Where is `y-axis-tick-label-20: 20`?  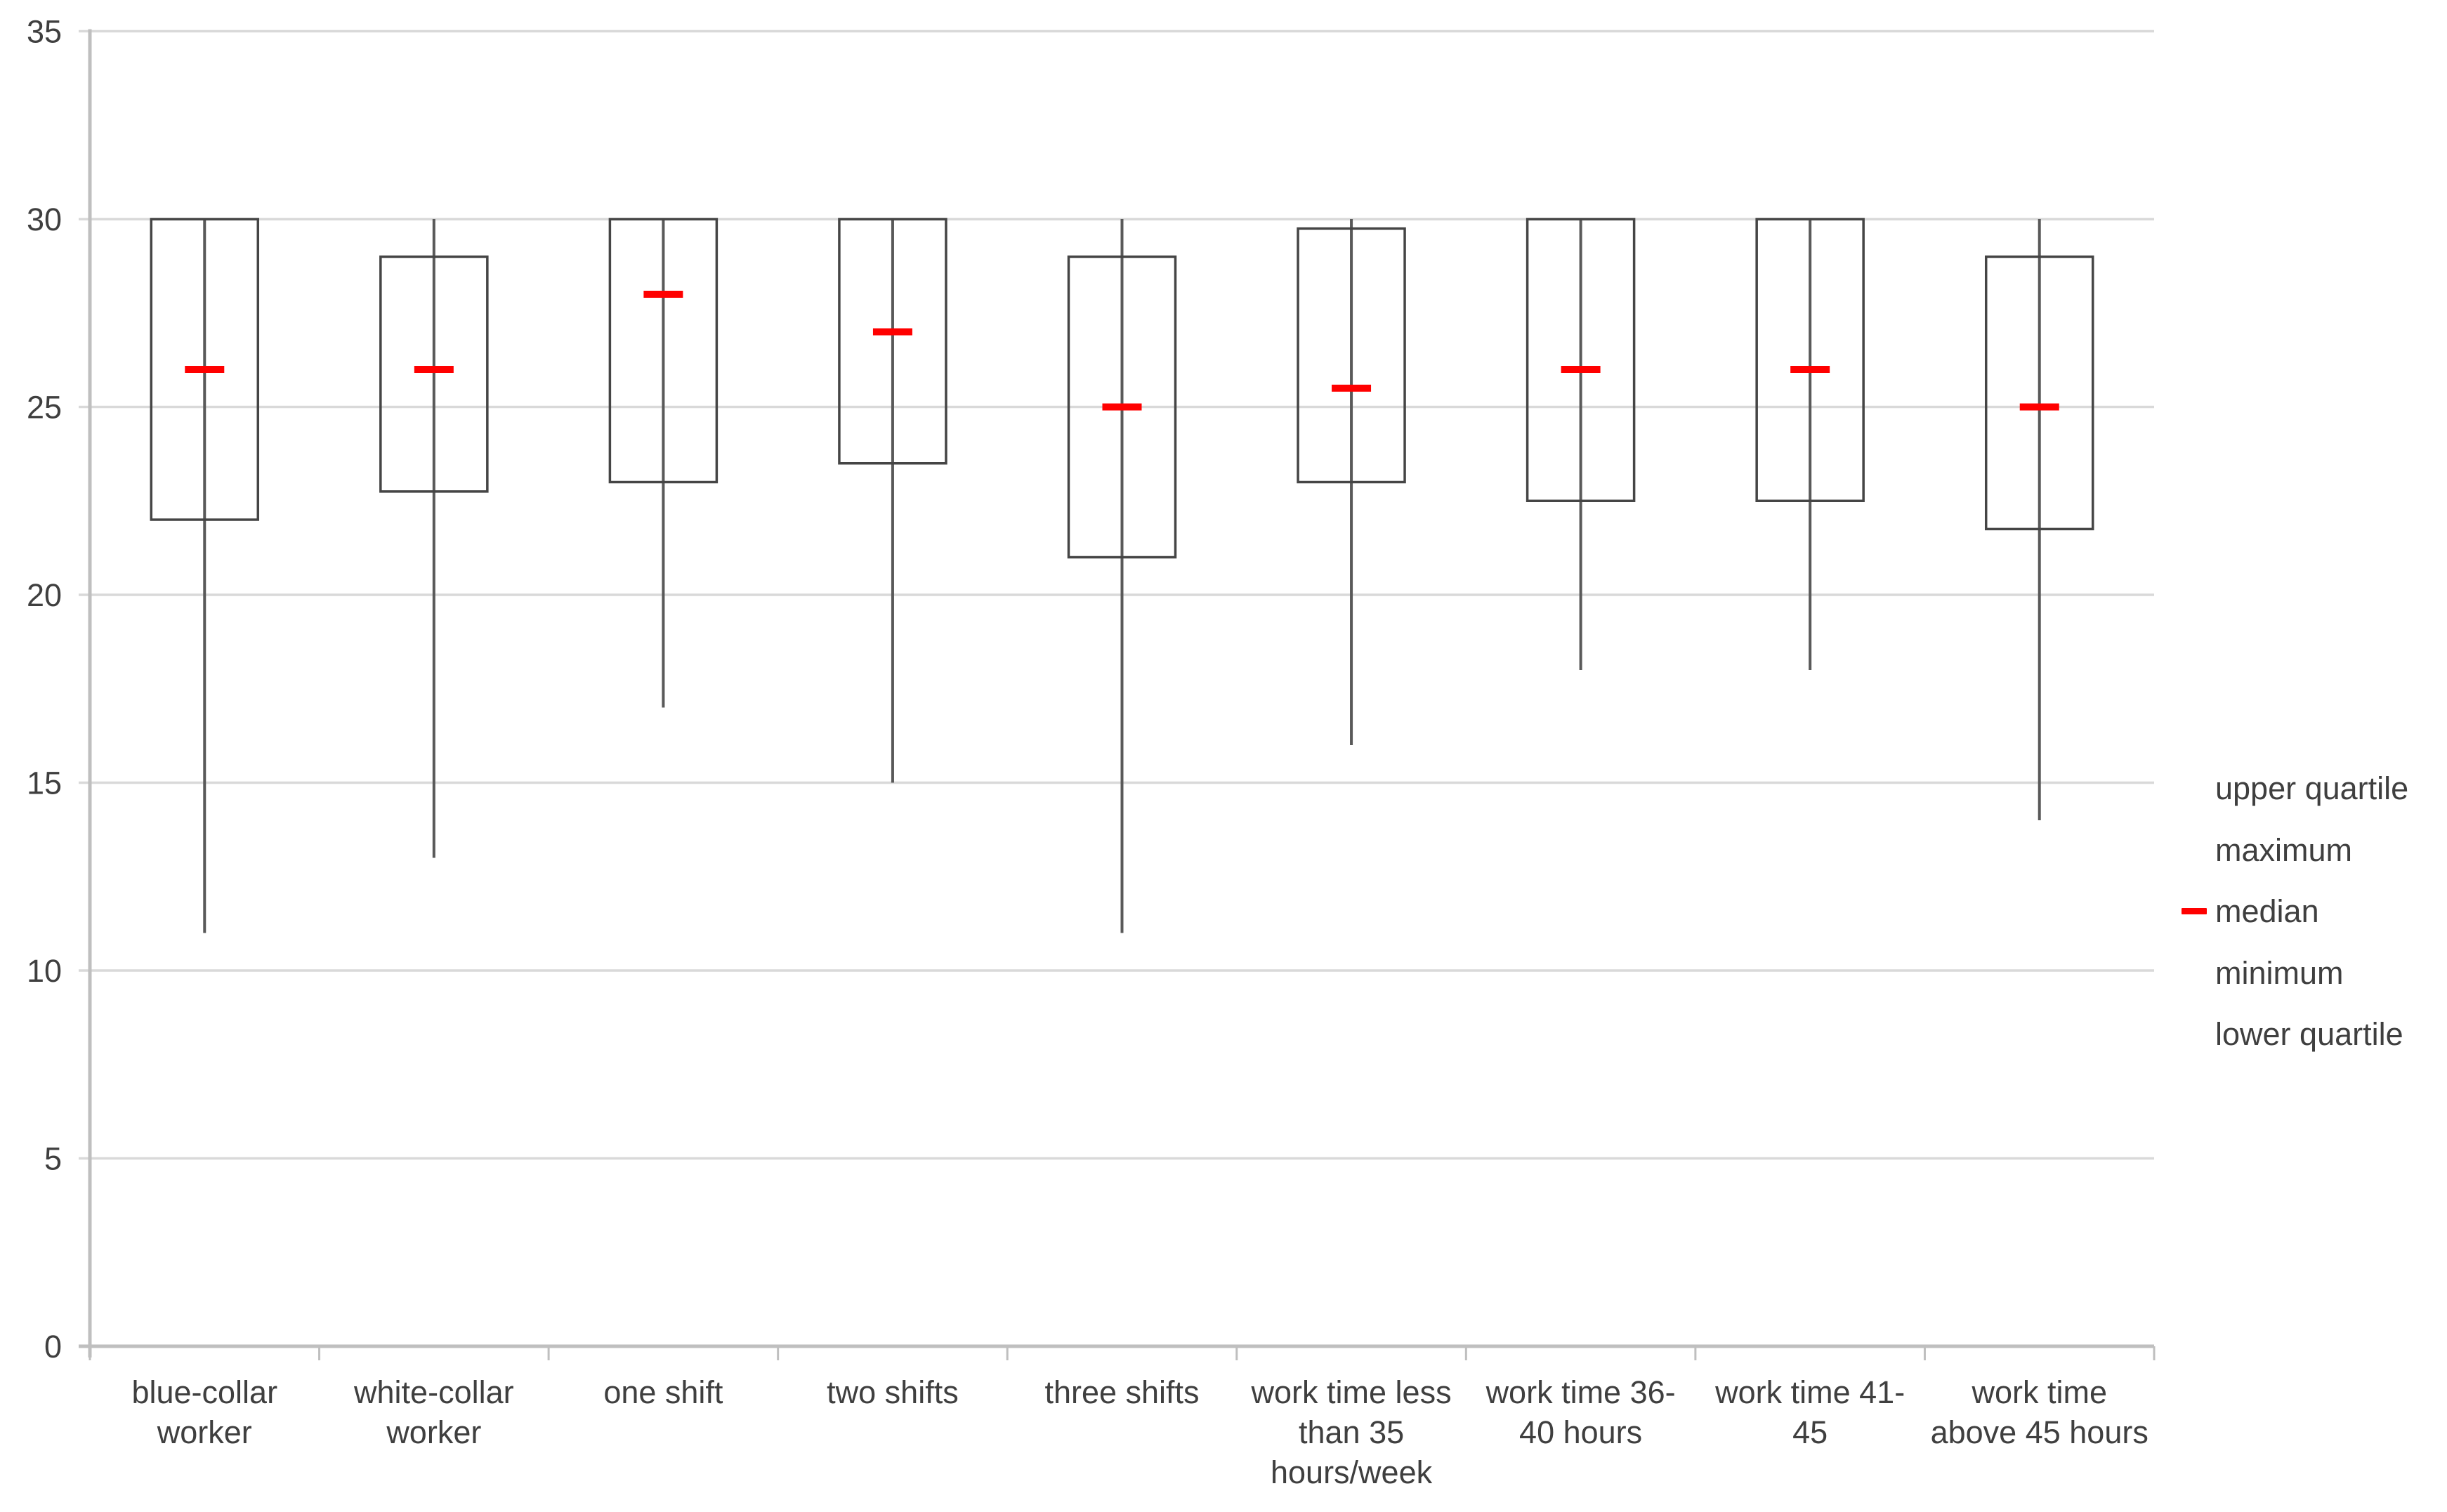
y-axis-tick-label-20: 20 is located at coordinates (44, 595).